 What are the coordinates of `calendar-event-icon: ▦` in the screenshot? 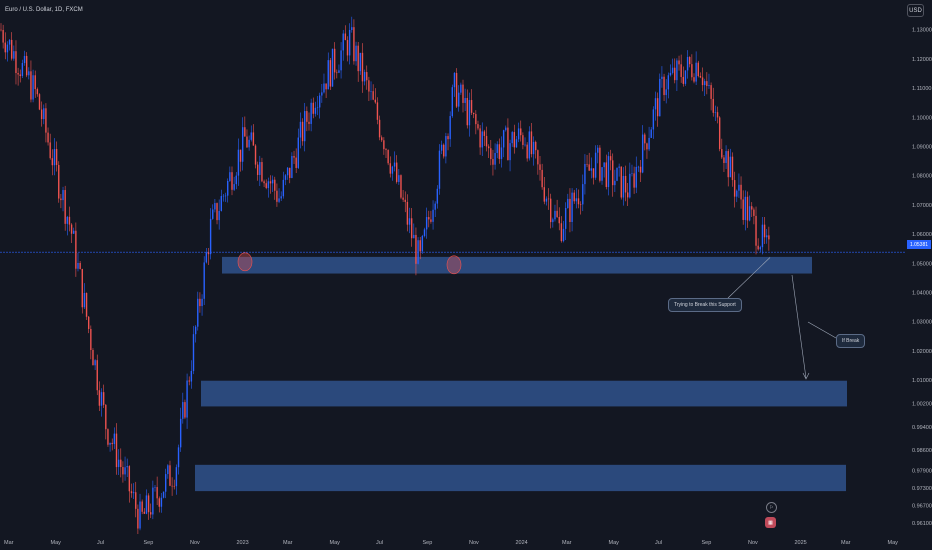 It's located at (770, 522).